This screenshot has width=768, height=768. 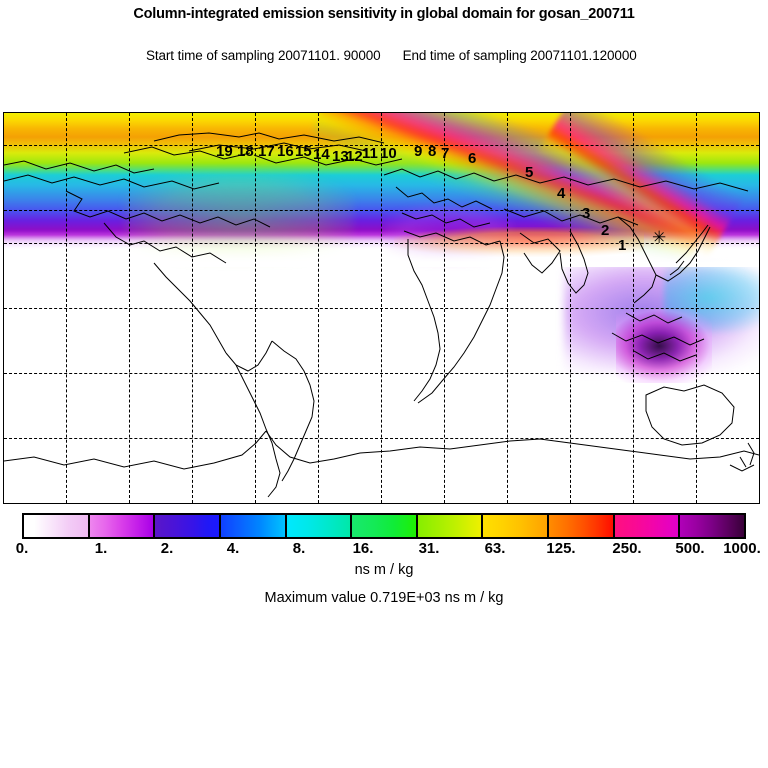 What do you see at coordinates (388, 153) in the screenshot?
I see `trajectory-day-marker: 10` at bounding box center [388, 153].